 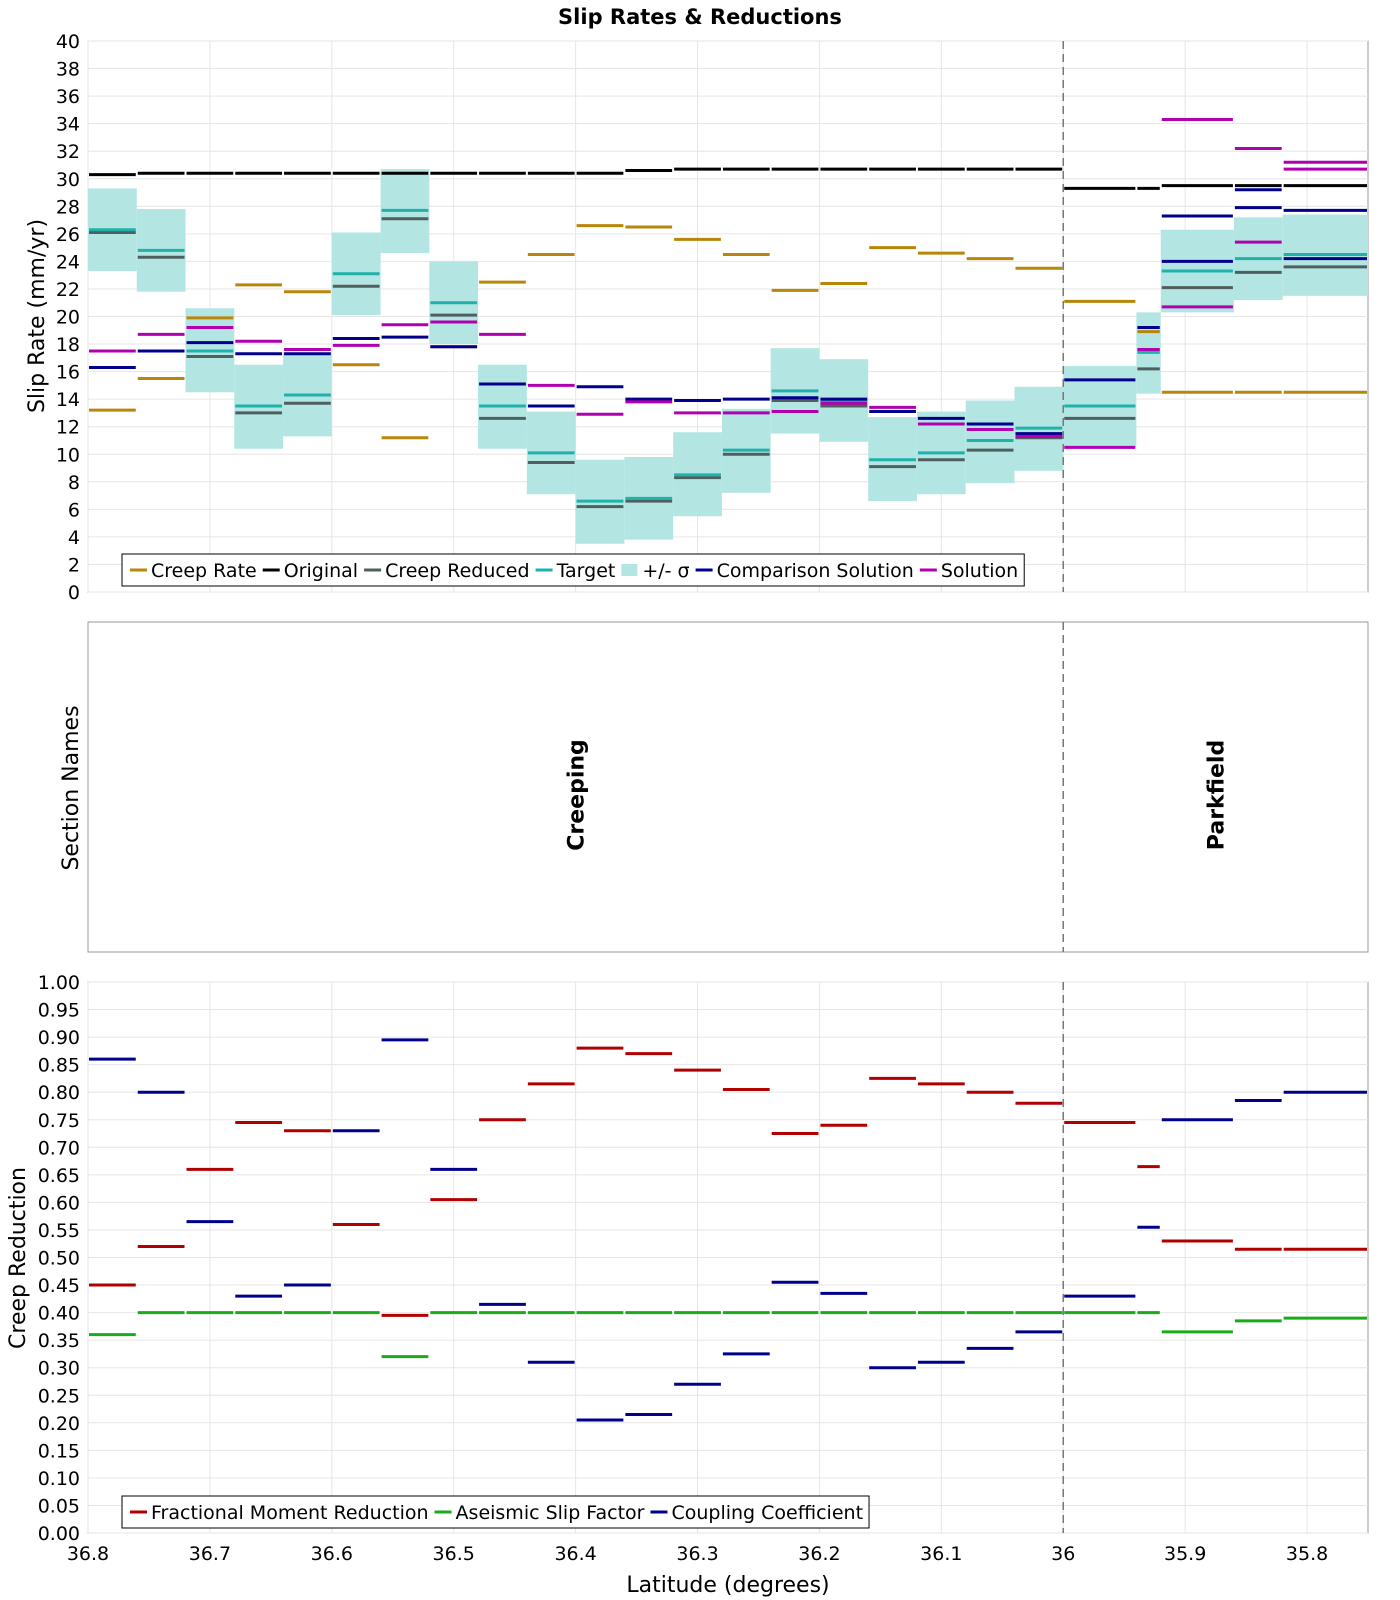 What do you see at coordinates (59, 1396) in the screenshot?
I see `reduction-y-tick-label: 0.25` at bounding box center [59, 1396].